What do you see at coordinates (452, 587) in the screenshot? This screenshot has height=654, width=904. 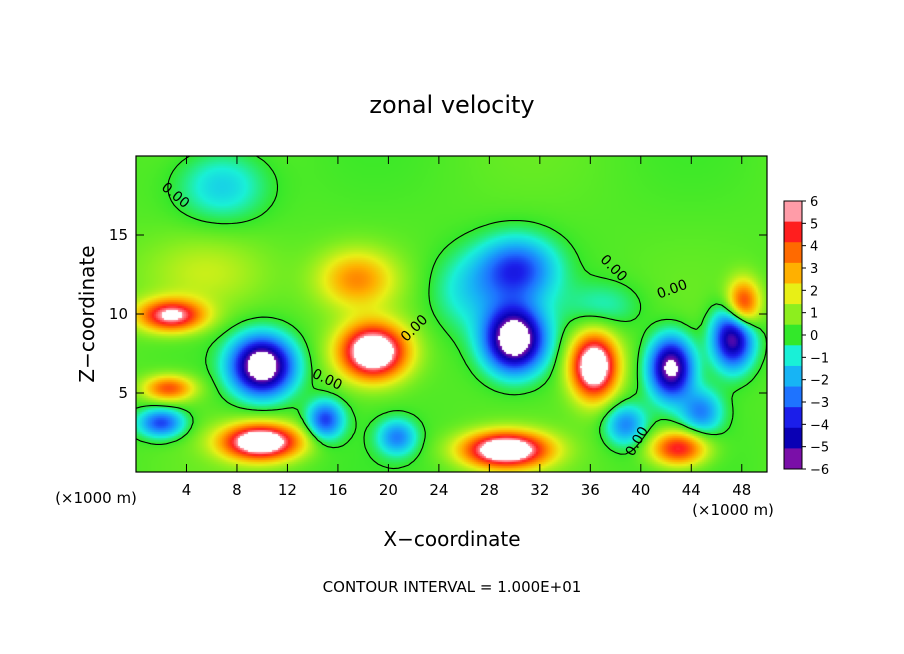 I see `contour-interval-footer: CONTOUR INTERVAL = 1.000E+01` at bounding box center [452, 587].